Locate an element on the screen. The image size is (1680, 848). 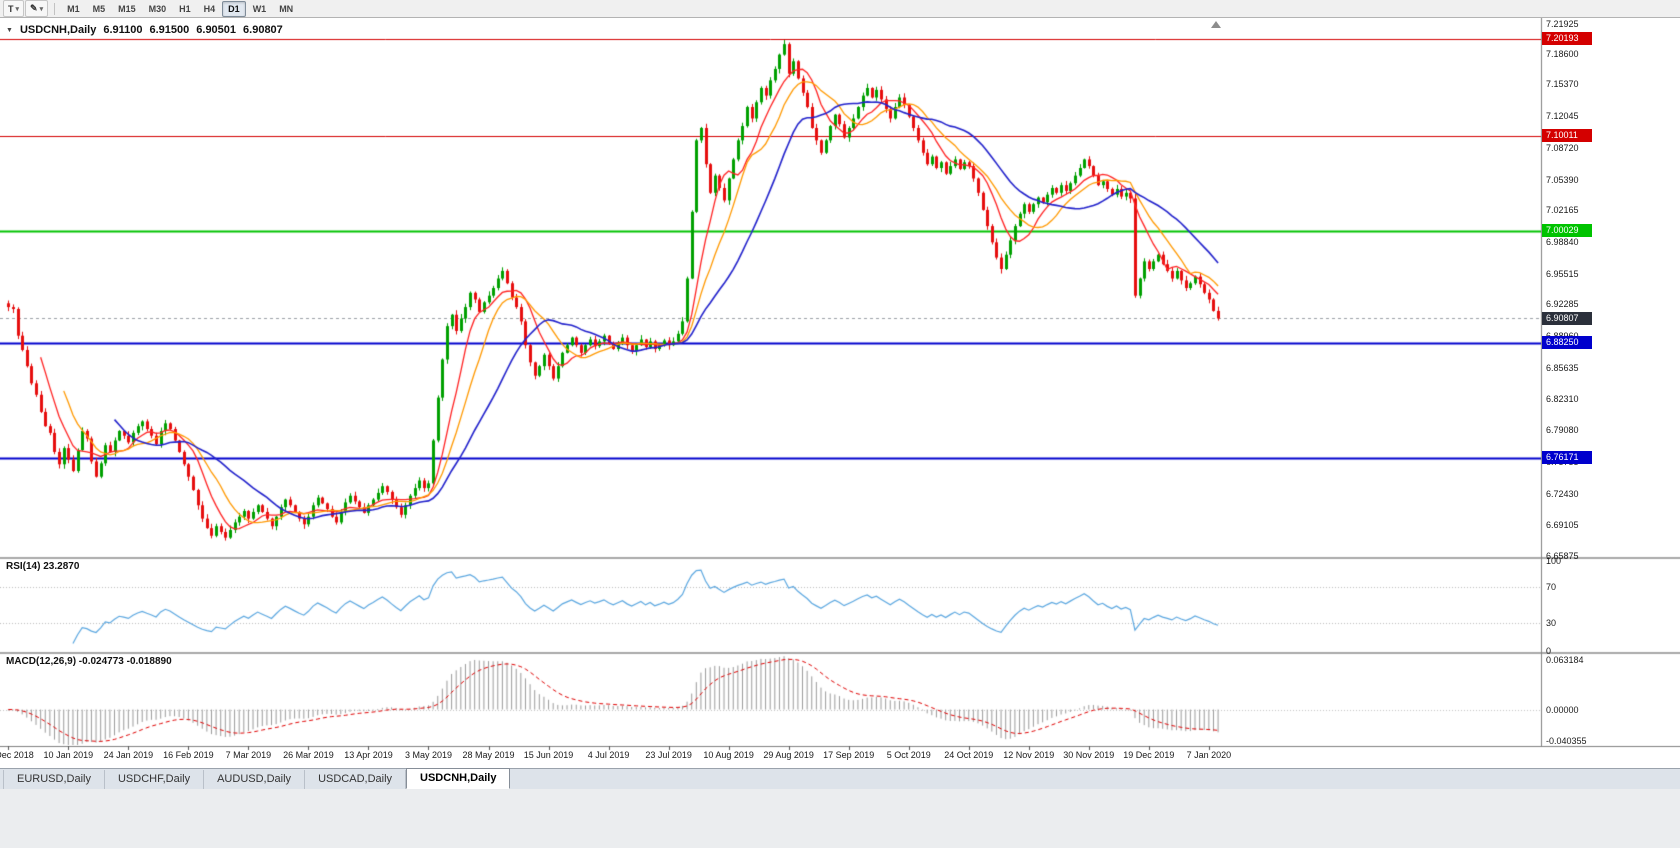
hline-price-flag: 7.20193 is located at coordinates (1567, 38).